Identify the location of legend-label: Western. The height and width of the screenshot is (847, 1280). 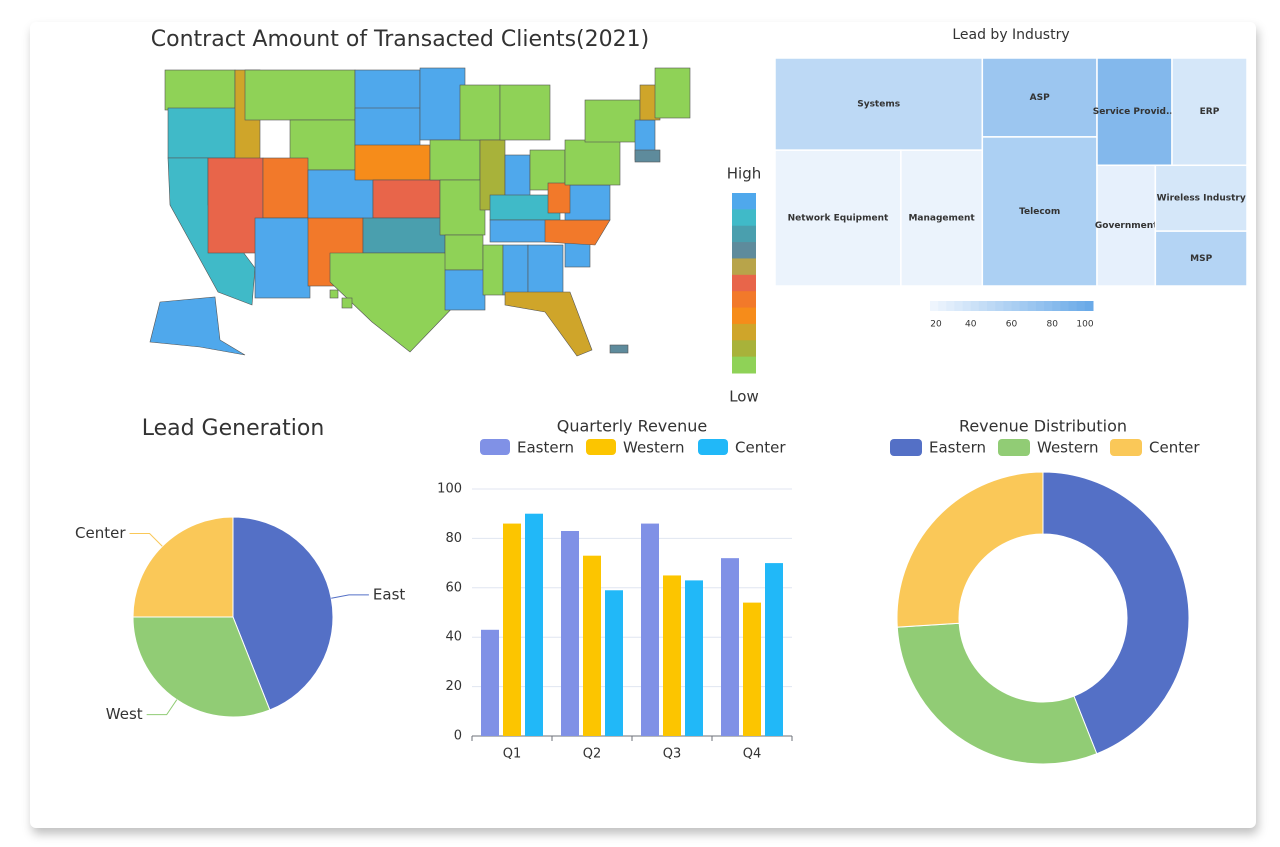
(1068, 448).